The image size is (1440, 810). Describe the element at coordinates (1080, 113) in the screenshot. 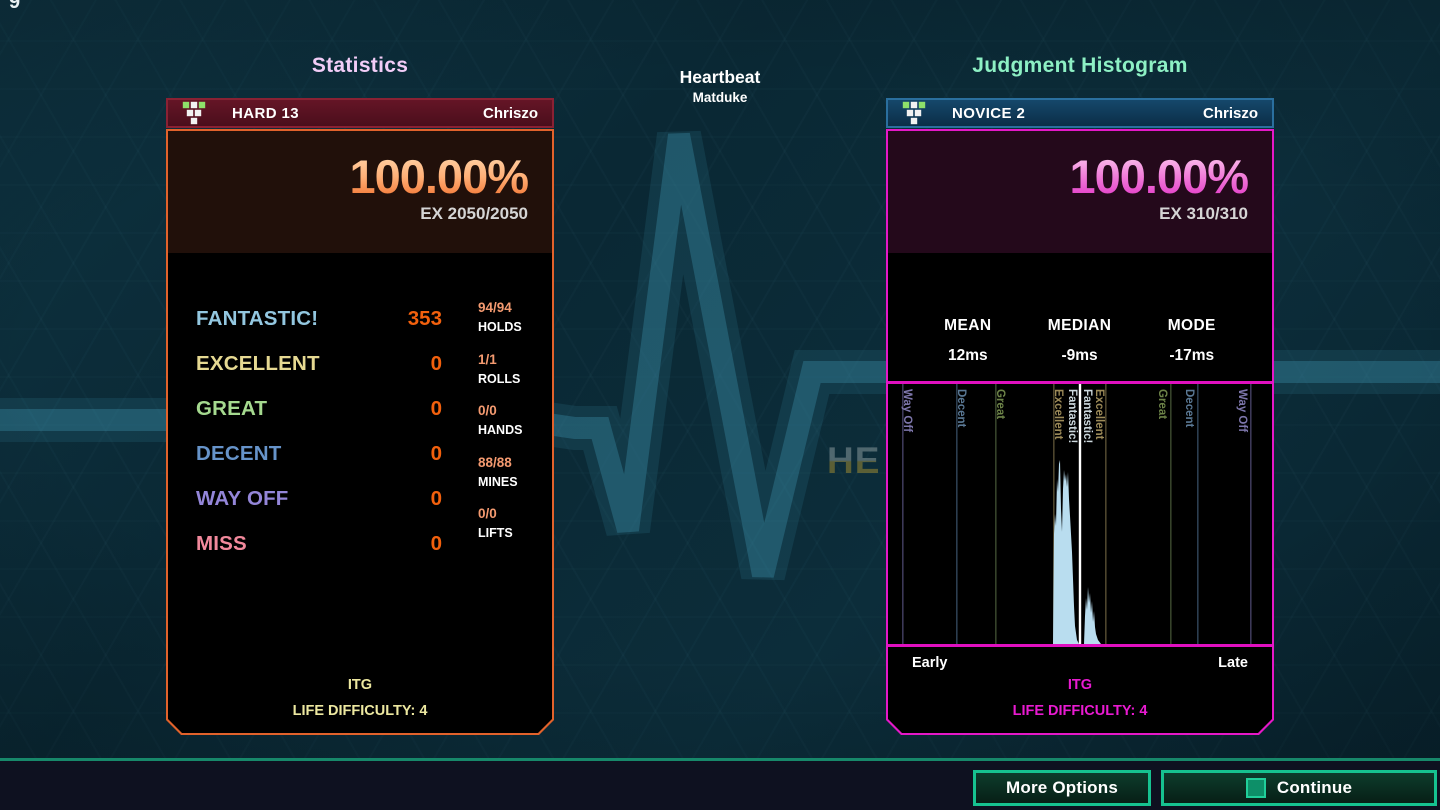

I see `right-chart-header: NOVICE 2 Chriszo` at that location.